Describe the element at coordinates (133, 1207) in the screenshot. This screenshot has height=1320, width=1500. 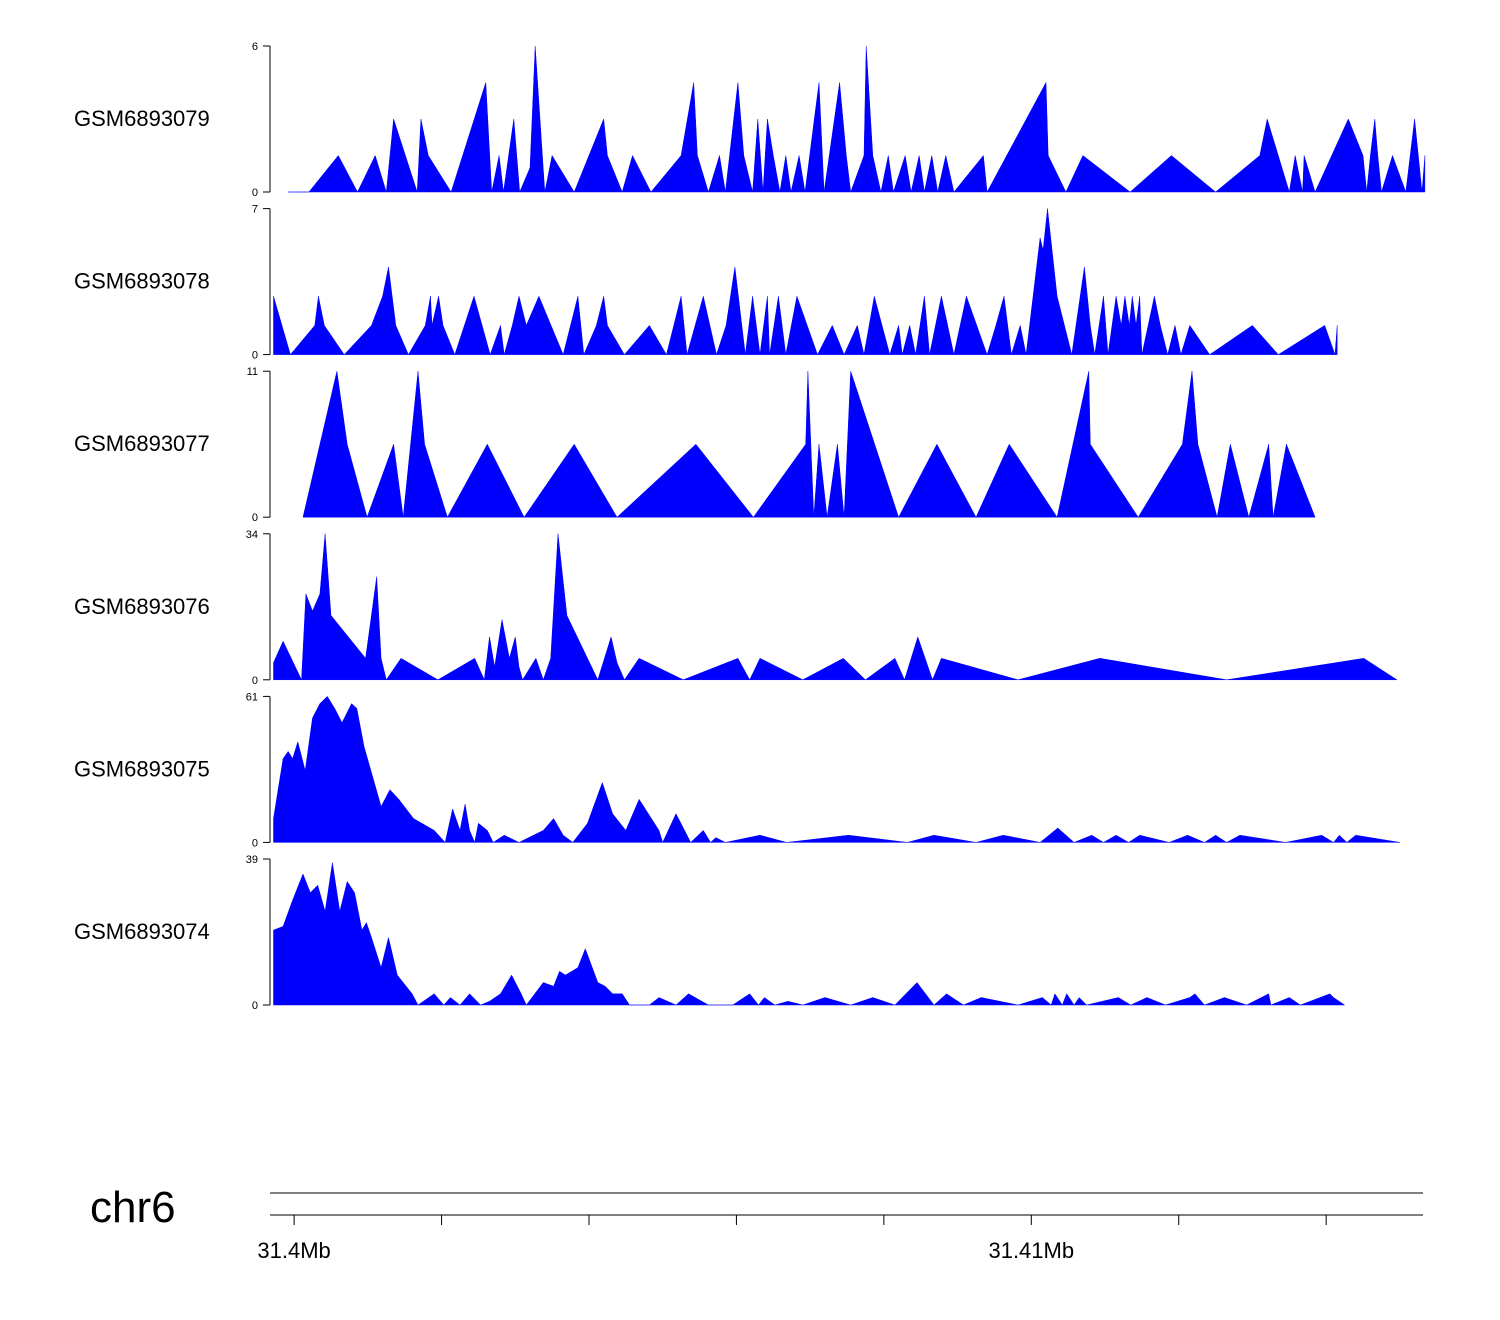
I see `chromosome-label: chr6` at that location.